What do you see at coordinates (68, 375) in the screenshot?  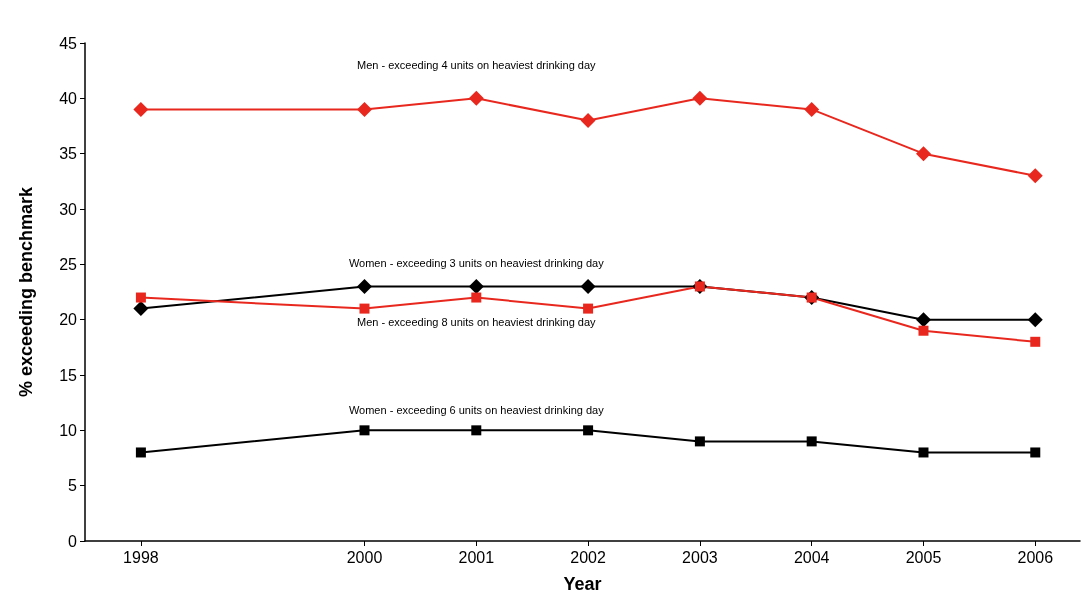 I see `y-tick-label: 15` at bounding box center [68, 375].